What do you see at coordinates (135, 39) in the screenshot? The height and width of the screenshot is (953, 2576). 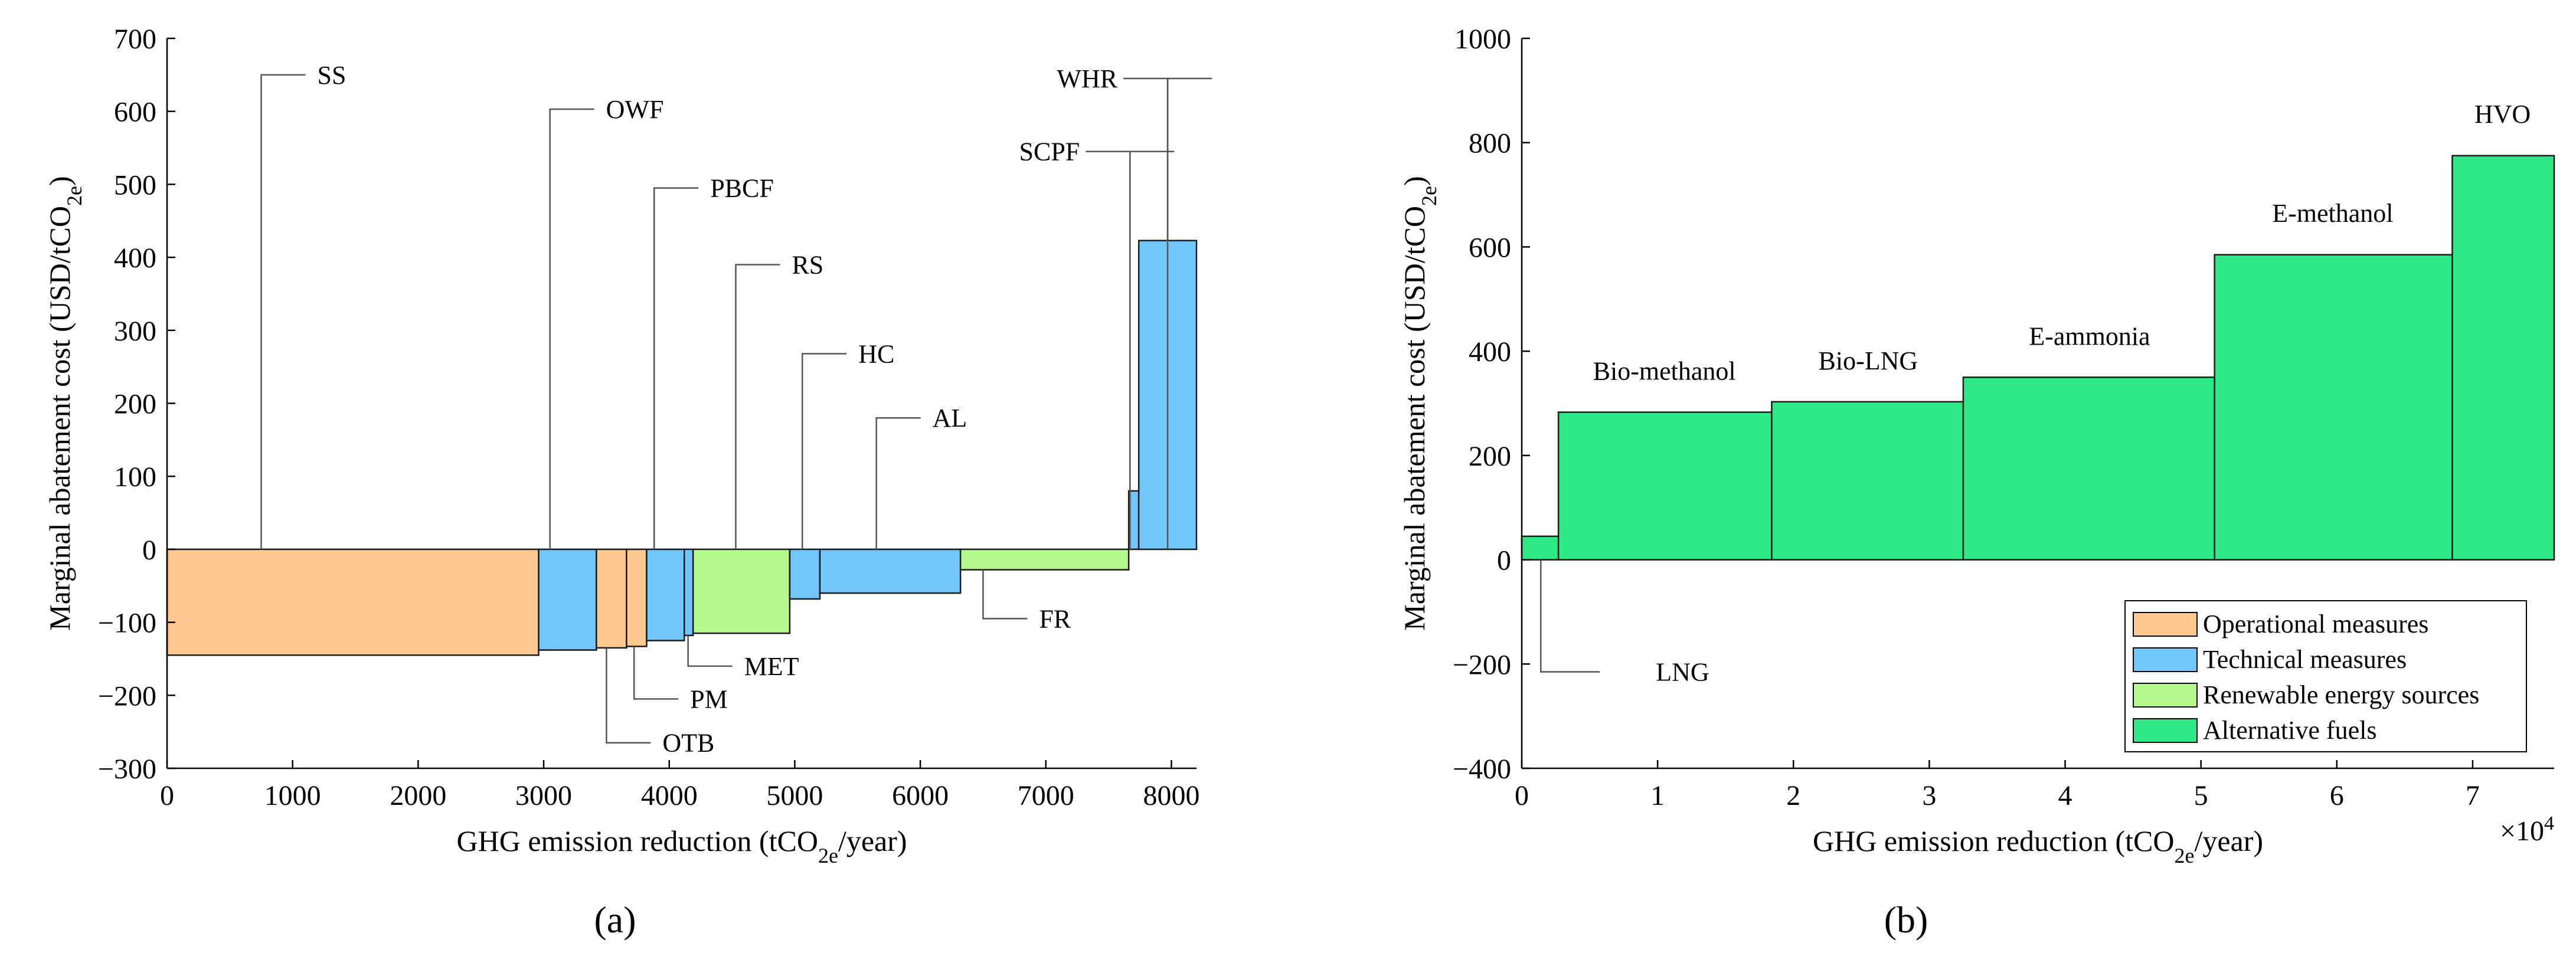 I see `y-tick-label: 700` at bounding box center [135, 39].